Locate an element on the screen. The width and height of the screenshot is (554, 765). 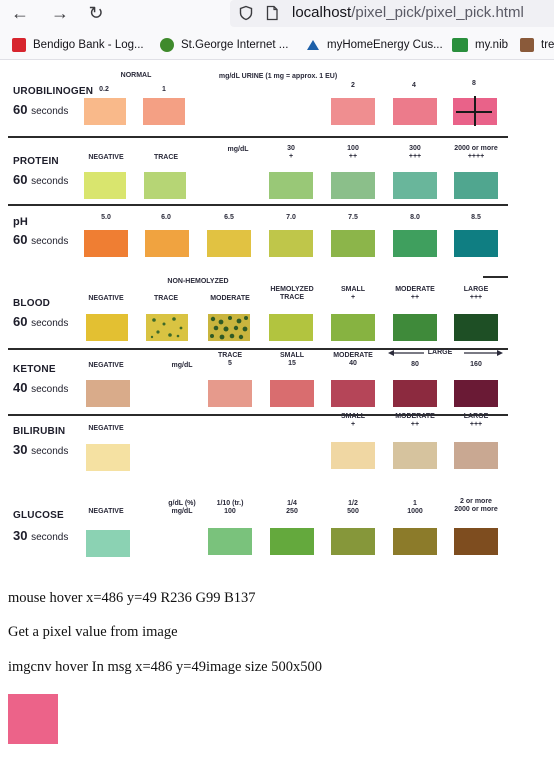
color-pad-bilirubin-small is located at coordinates (353, 455).